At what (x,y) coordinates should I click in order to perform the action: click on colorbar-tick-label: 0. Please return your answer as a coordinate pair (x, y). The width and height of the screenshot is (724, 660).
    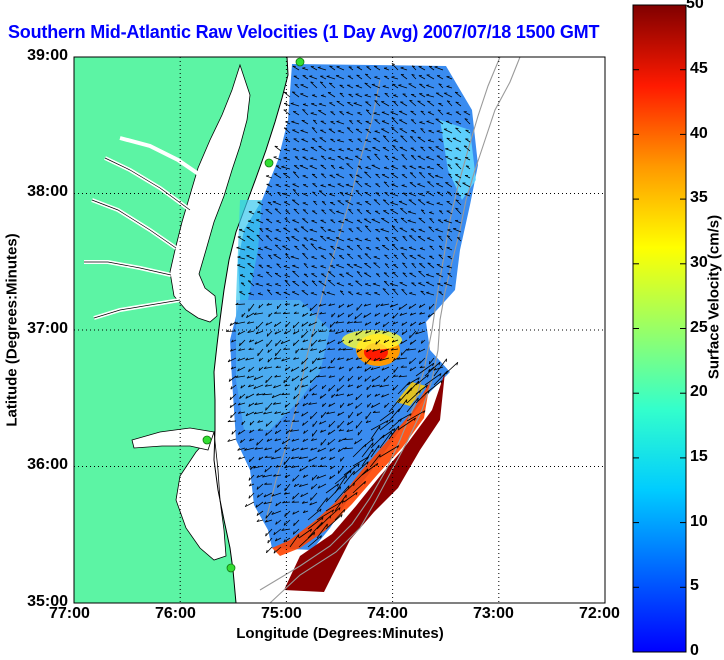
    Looking at the image, I should click on (694, 651).